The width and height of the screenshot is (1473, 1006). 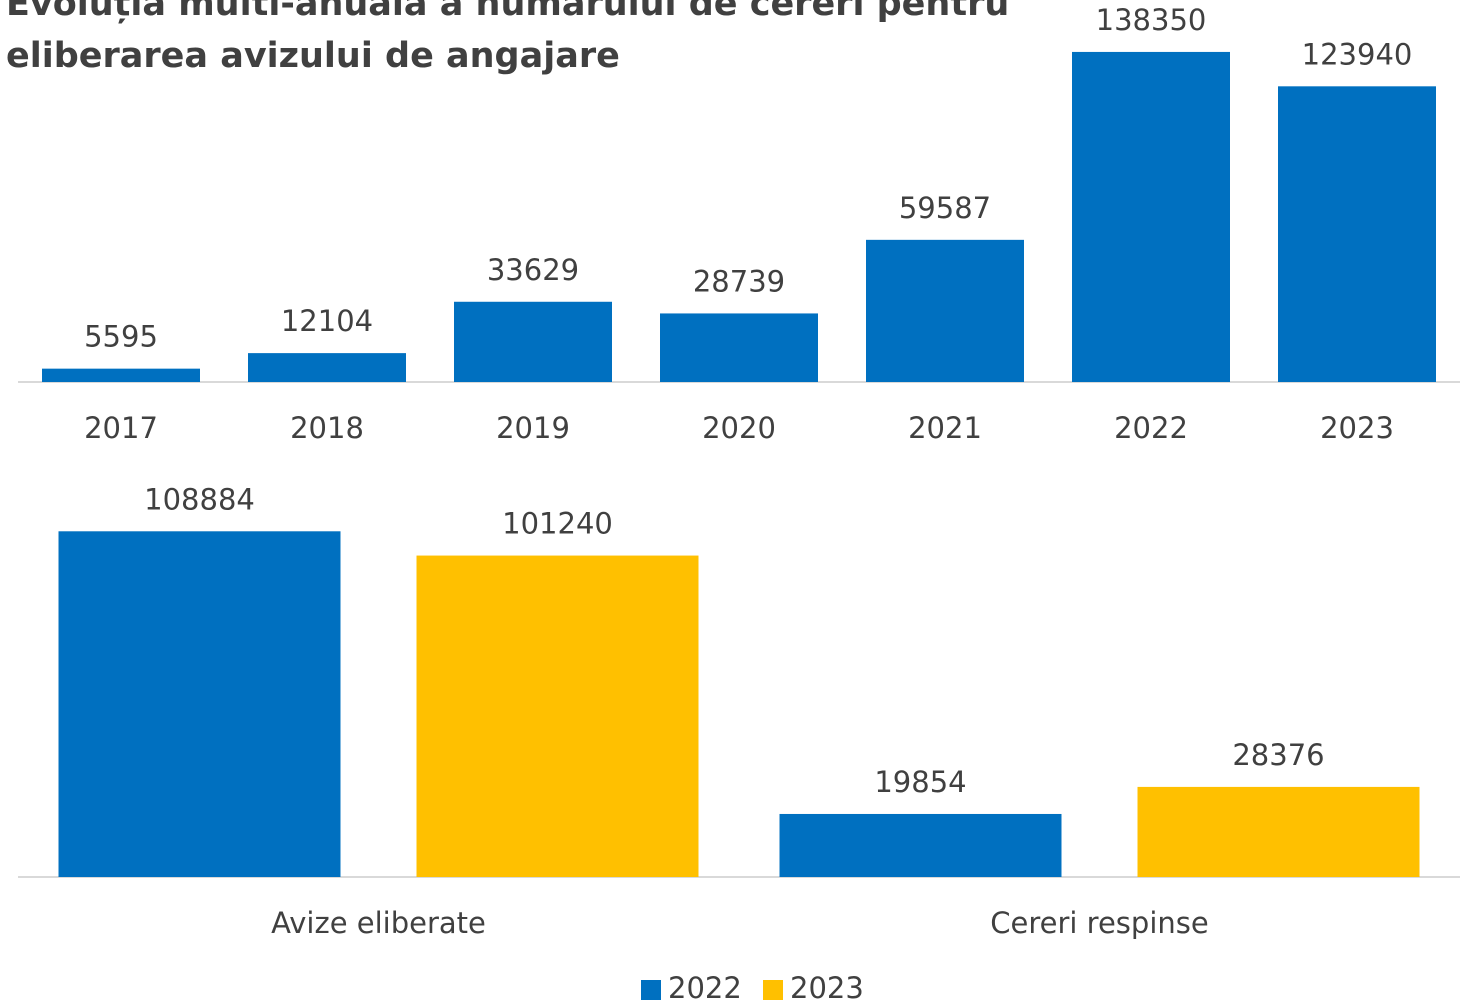 What do you see at coordinates (327, 321) in the screenshot?
I see `data-label: 12104` at bounding box center [327, 321].